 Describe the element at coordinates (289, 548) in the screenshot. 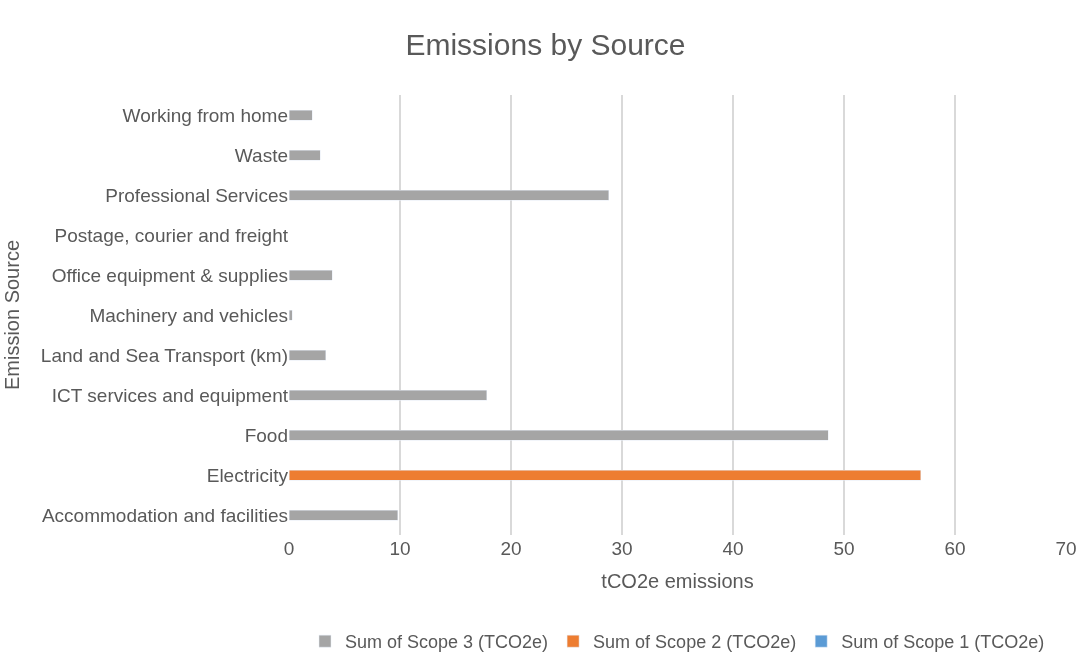

I see `x-tick-label: 0` at that location.